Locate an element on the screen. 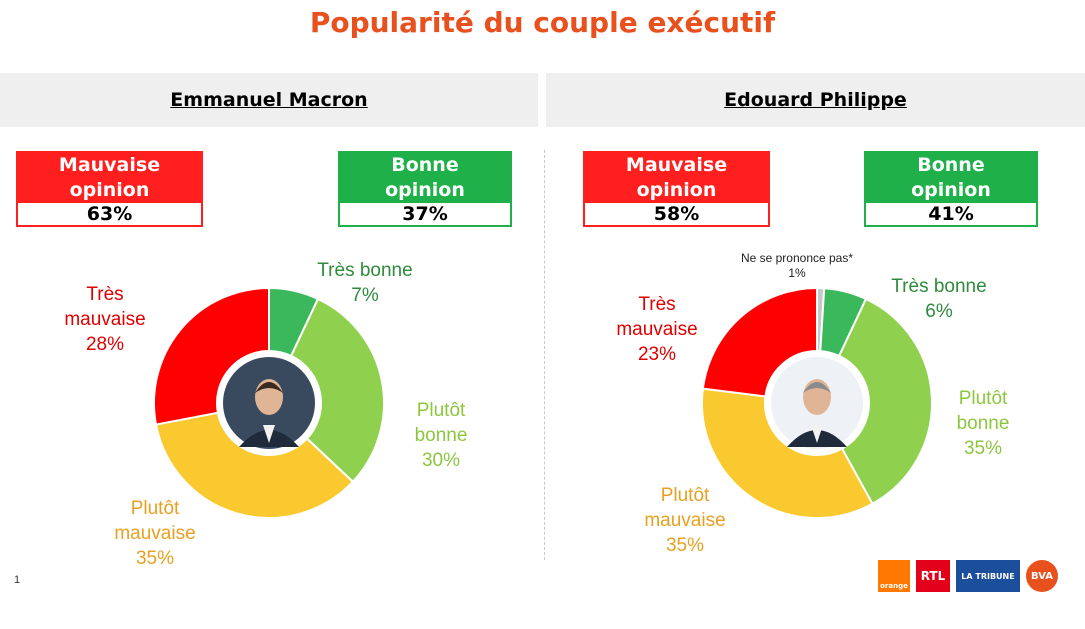 The width and height of the screenshot is (1085, 629). mauvaise-opinion-value: 58% is located at coordinates (676, 214).